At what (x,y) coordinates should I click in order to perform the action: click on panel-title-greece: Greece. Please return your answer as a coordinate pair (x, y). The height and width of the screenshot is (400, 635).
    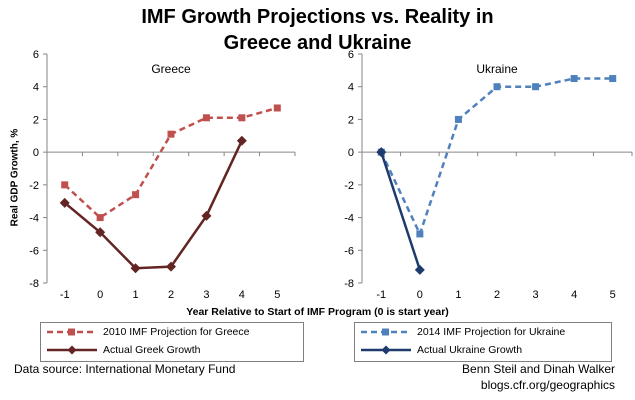
    Looking at the image, I should click on (171, 69).